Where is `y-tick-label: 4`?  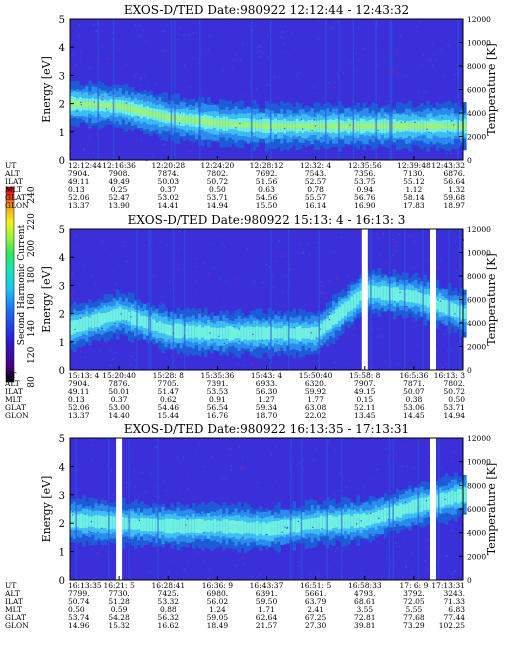
y-tick-label: 4 is located at coordinates (62, 48).